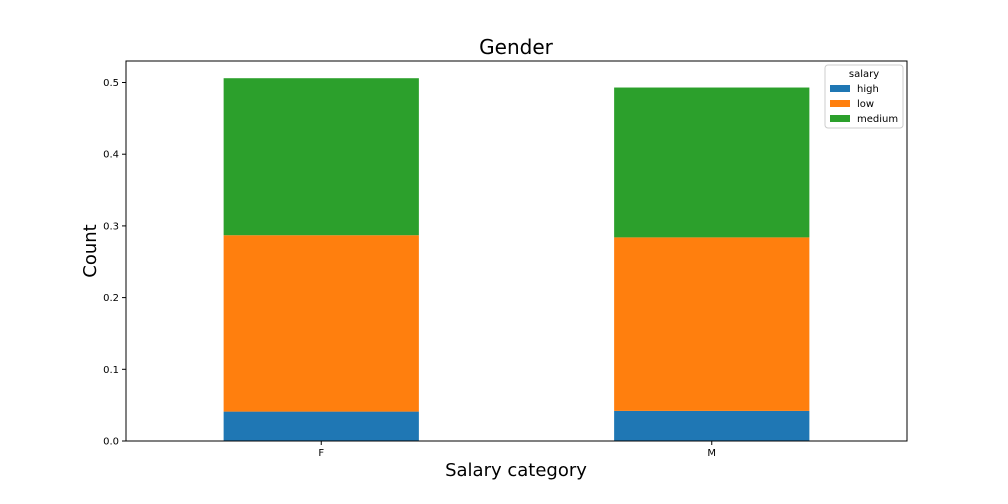  I want to click on y-tick-label: 0.0, so click(111, 442).